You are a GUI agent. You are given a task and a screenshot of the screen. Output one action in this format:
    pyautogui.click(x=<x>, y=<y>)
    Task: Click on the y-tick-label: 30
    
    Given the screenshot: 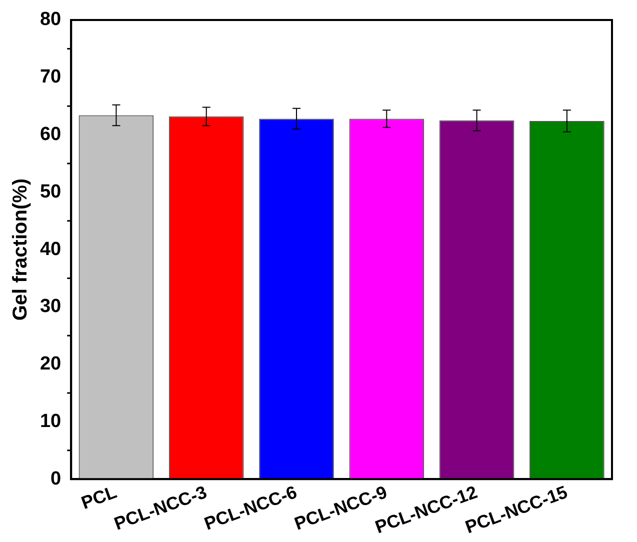 What is the action you would take?
    pyautogui.click(x=51, y=307)
    